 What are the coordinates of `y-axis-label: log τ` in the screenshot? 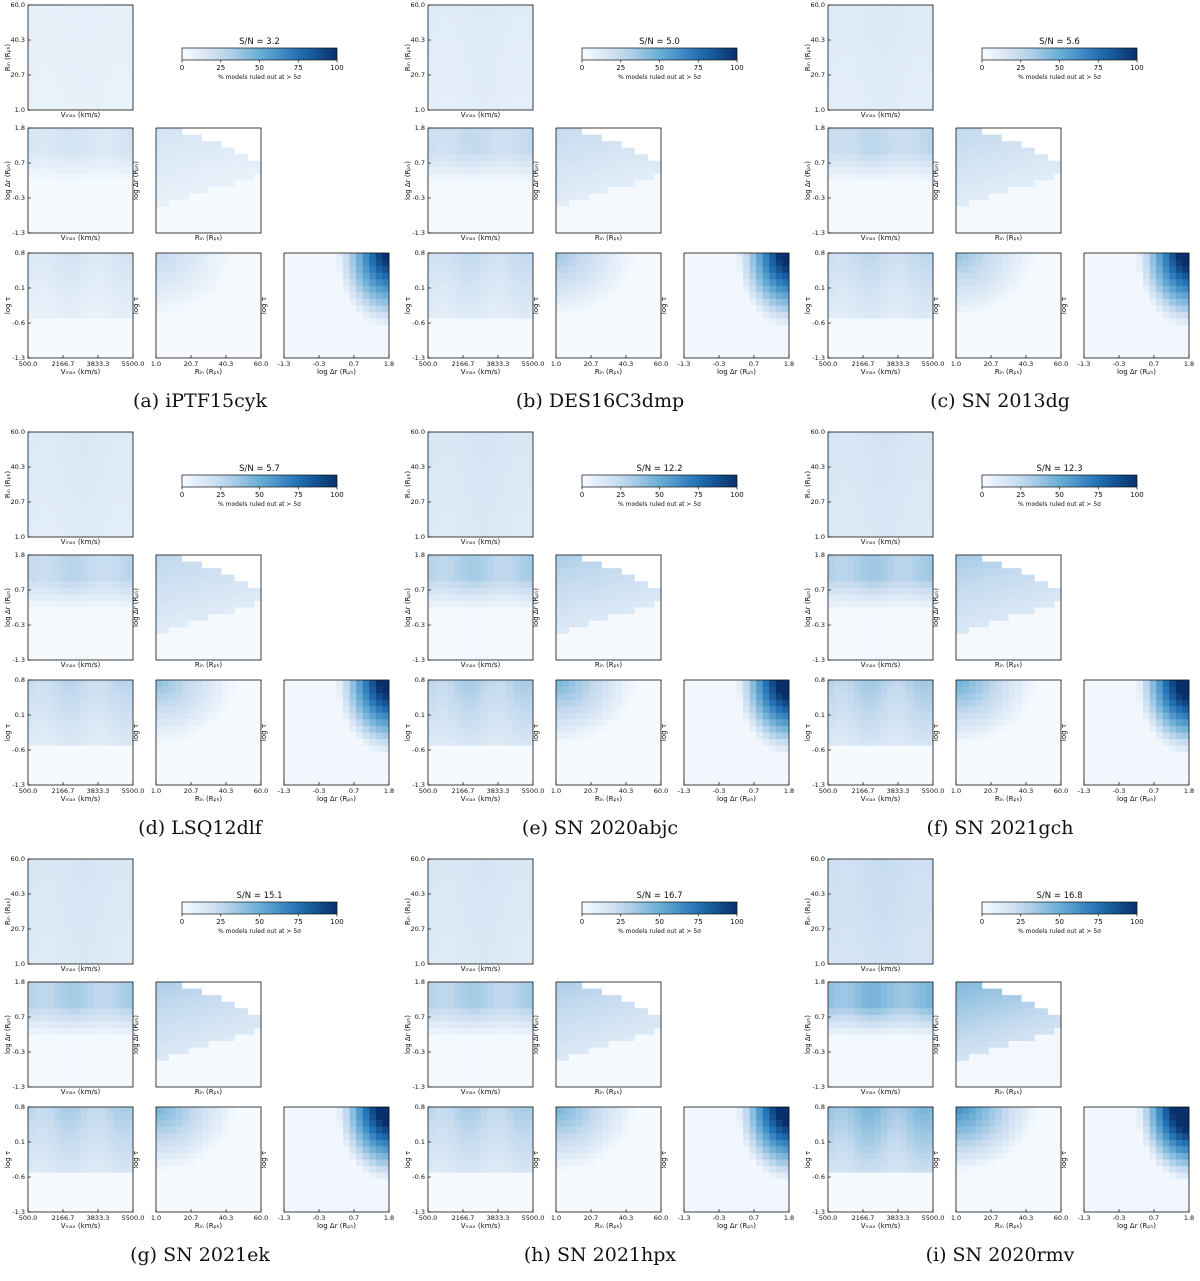 It's located at (664, 305).